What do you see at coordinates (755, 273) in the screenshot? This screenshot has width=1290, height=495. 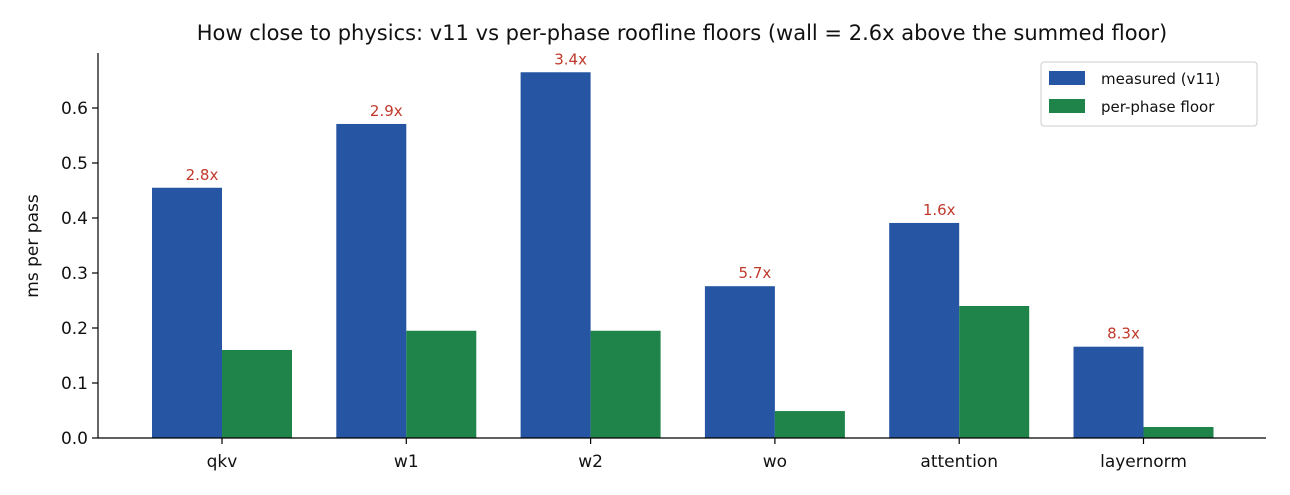 I see `ratio-label-wo: 5.7x` at bounding box center [755, 273].